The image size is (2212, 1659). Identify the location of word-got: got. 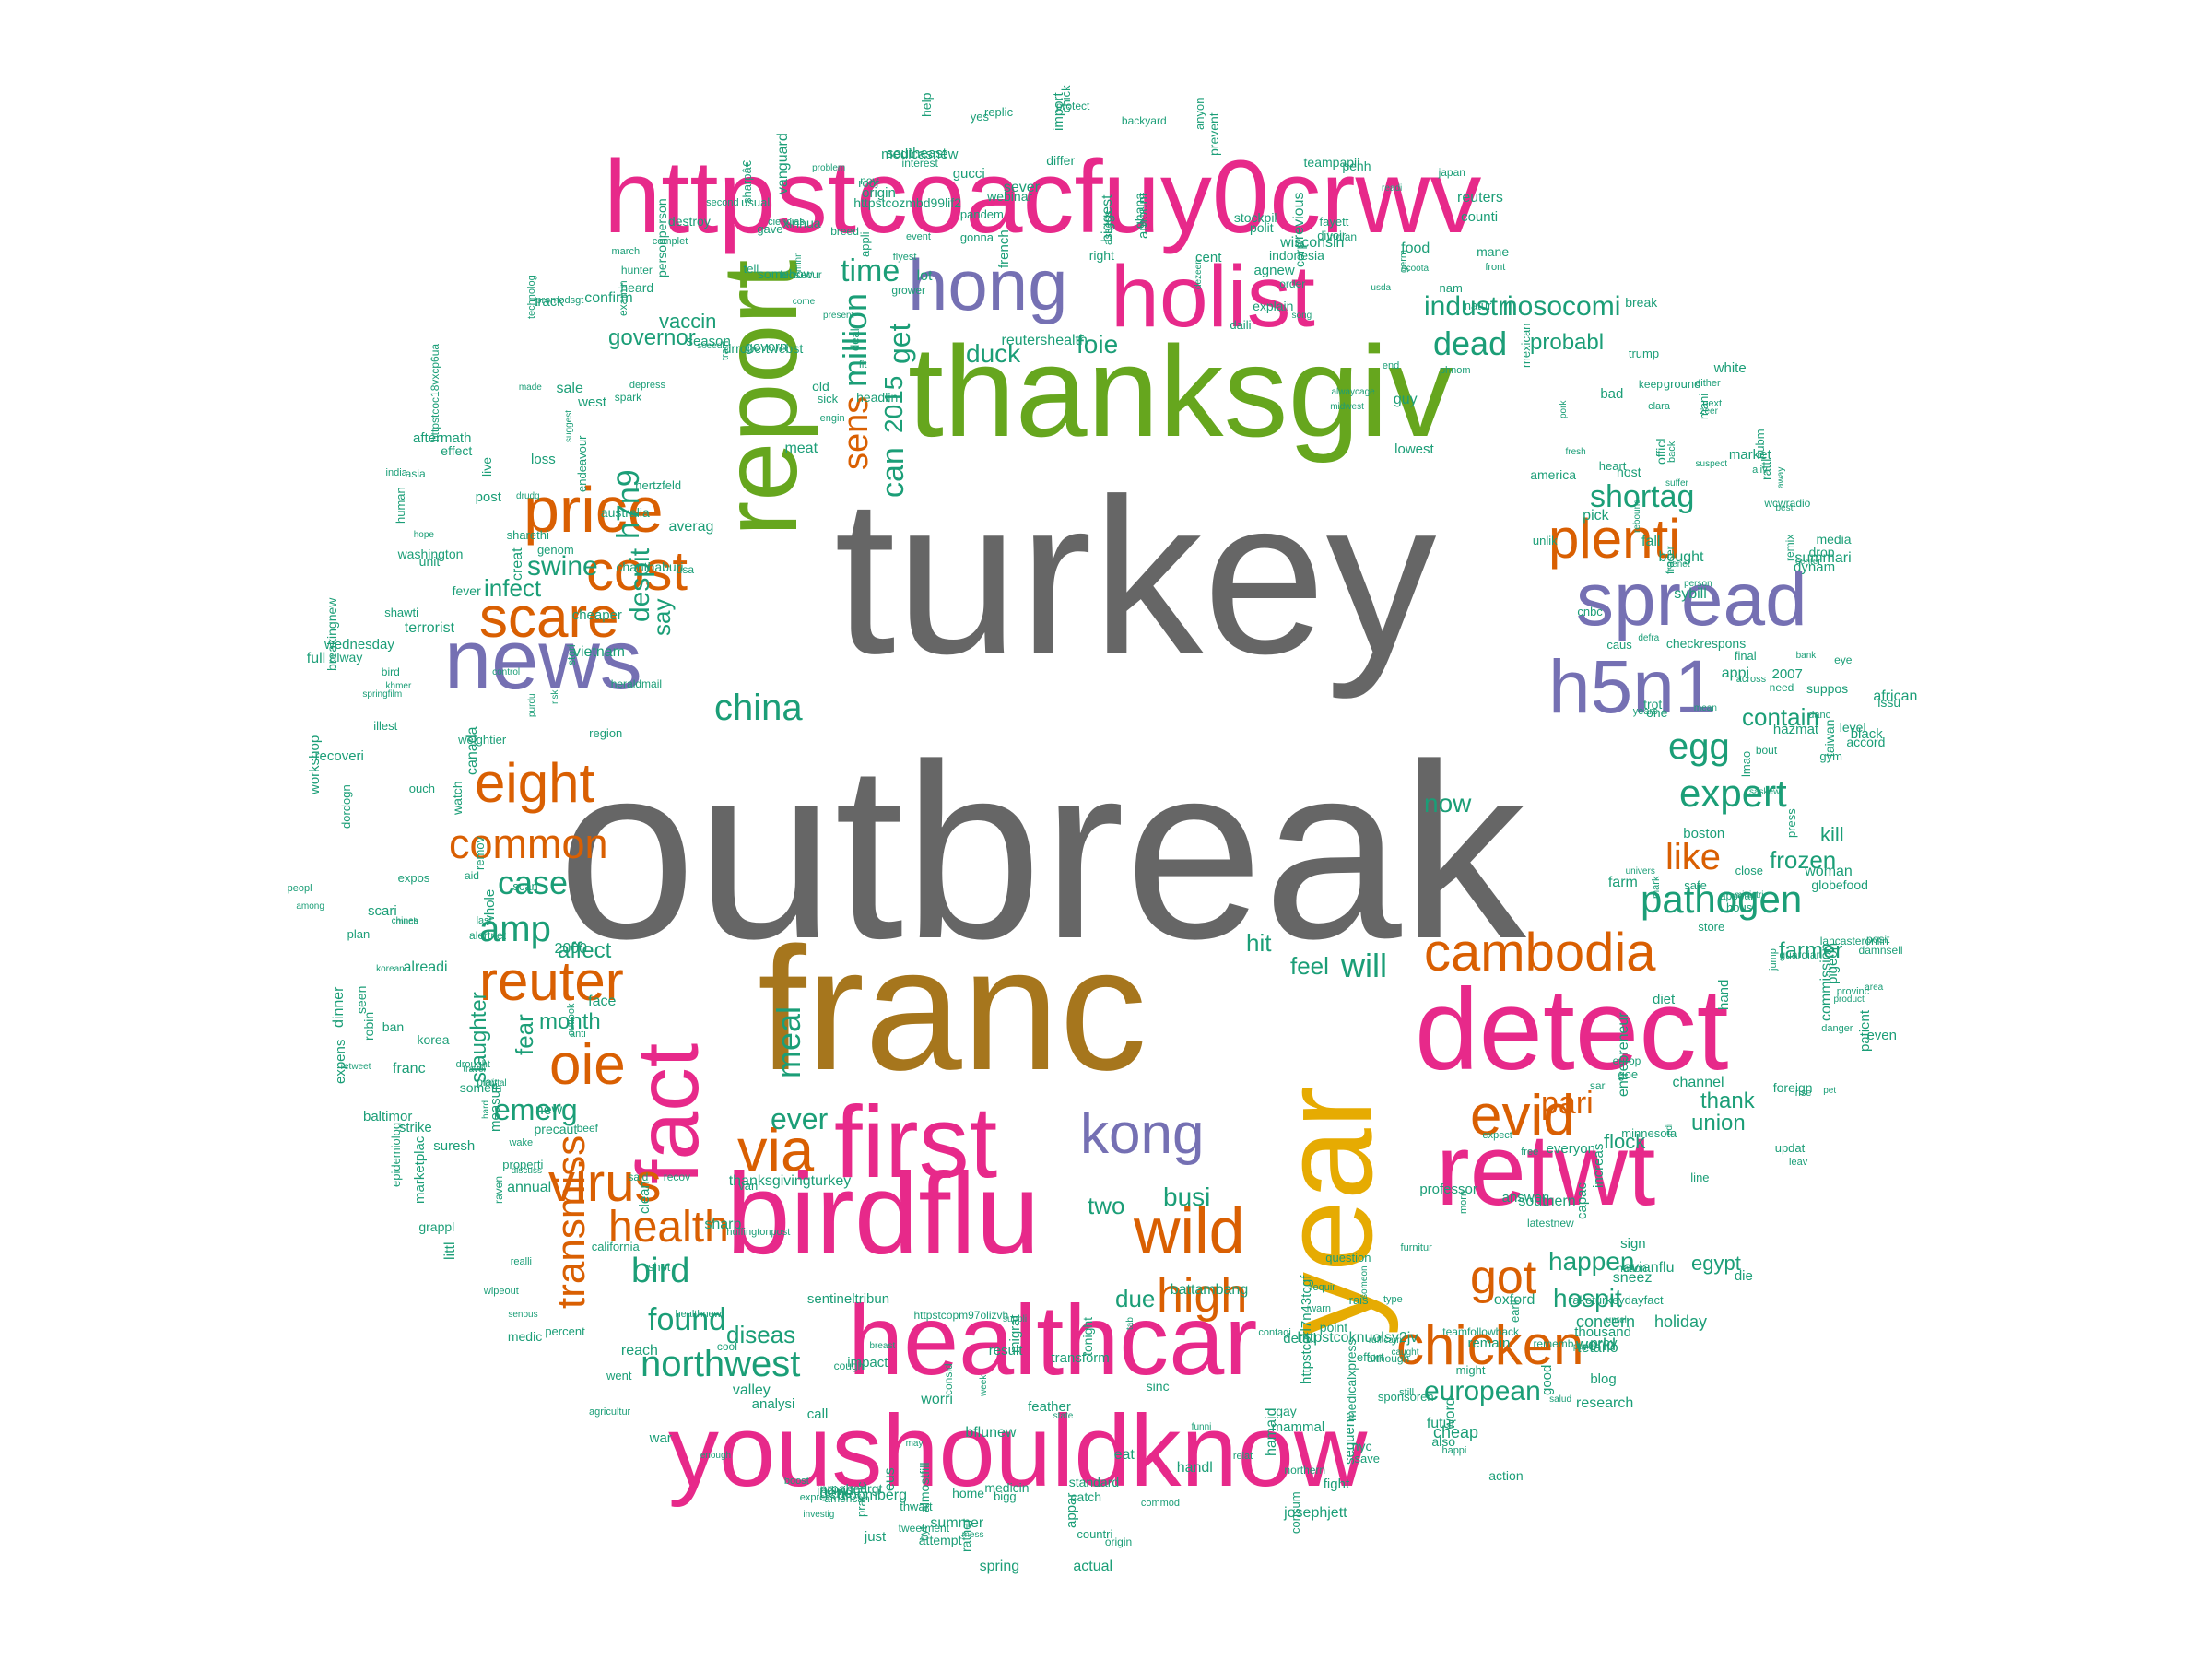
(1503, 1277).